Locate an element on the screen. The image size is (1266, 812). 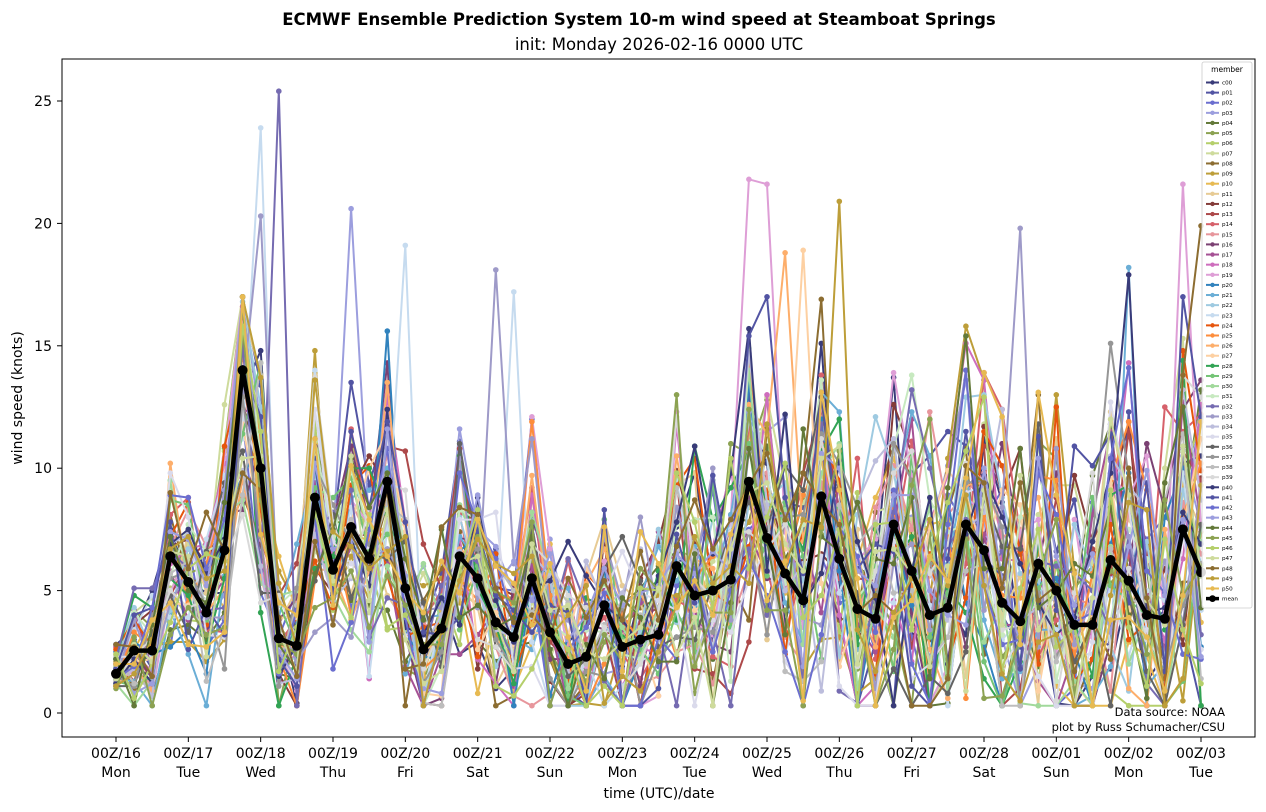
legend-label: p35 is located at coordinates (1227, 438).